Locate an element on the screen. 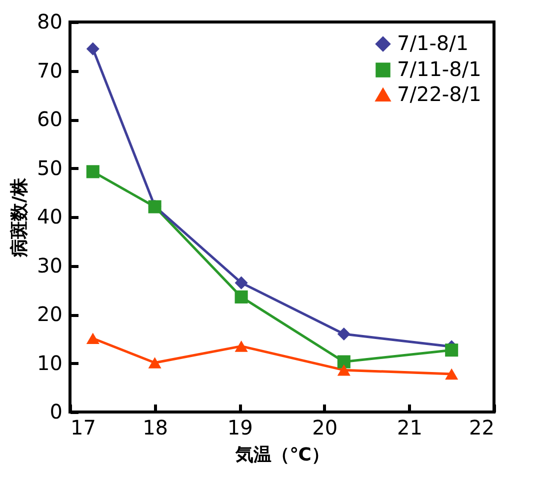 The image size is (544, 491). y-tick-label: 20 is located at coordinates (49, 314).